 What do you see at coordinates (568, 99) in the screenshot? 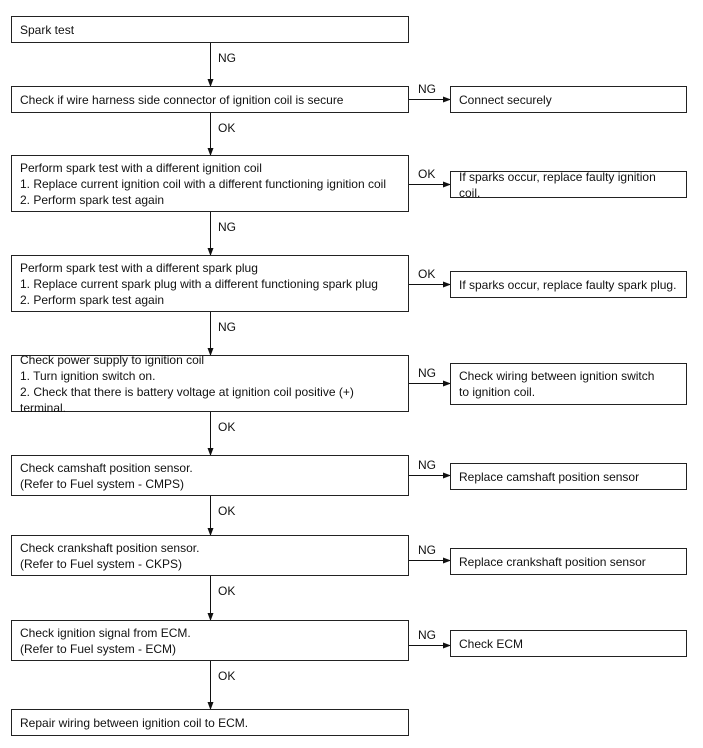
I see `result-box: Connect securely` at bounding box center [568, 99].